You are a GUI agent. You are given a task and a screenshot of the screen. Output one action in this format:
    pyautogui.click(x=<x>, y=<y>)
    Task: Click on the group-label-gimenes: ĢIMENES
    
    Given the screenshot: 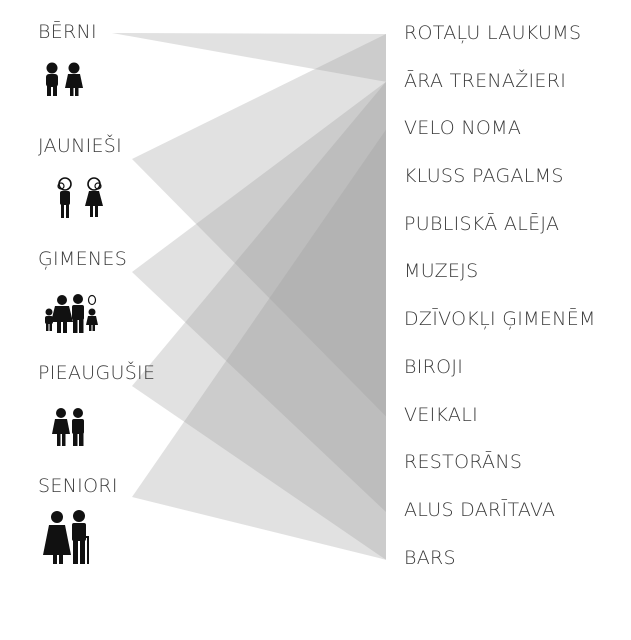 What is the action you would take?
    pyautogui.click(x=83, y=259)
    